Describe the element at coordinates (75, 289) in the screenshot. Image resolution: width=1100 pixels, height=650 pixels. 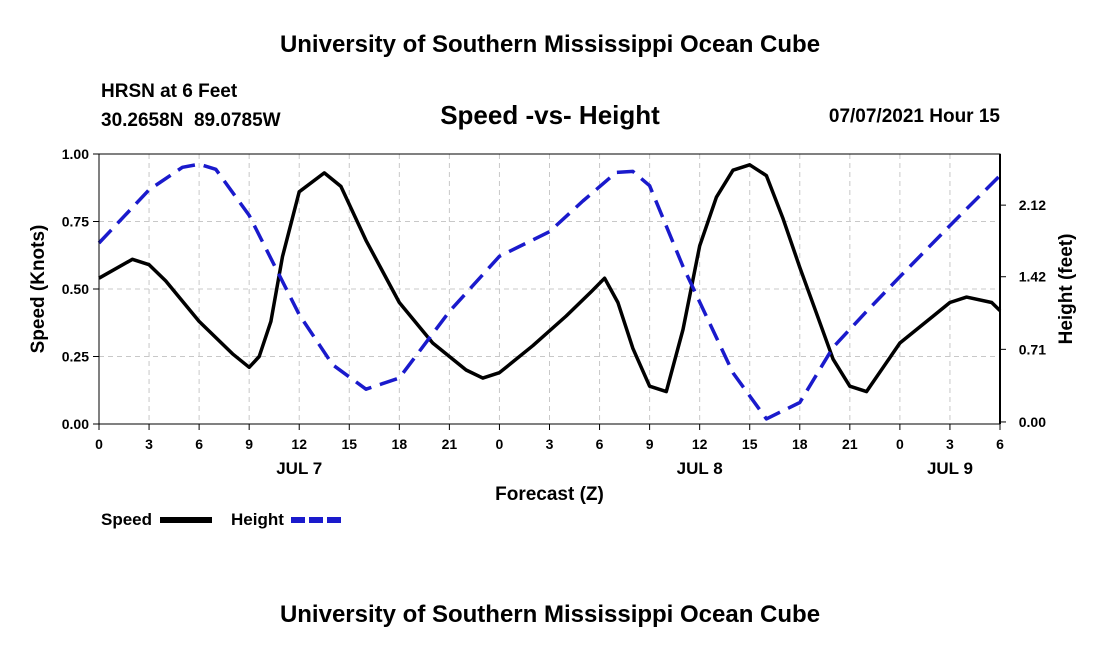
I see `y-left-tick-label: 0.50` at that location.